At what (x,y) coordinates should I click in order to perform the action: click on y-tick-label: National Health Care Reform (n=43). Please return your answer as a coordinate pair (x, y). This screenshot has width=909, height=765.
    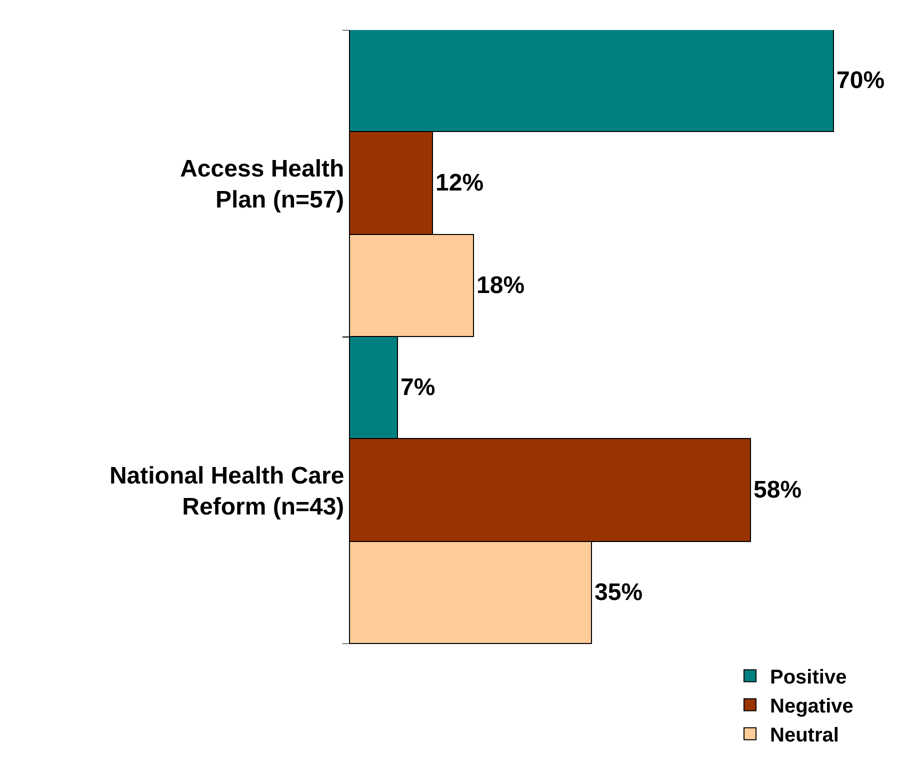
    Looking at the image, I should click on (226, 491).